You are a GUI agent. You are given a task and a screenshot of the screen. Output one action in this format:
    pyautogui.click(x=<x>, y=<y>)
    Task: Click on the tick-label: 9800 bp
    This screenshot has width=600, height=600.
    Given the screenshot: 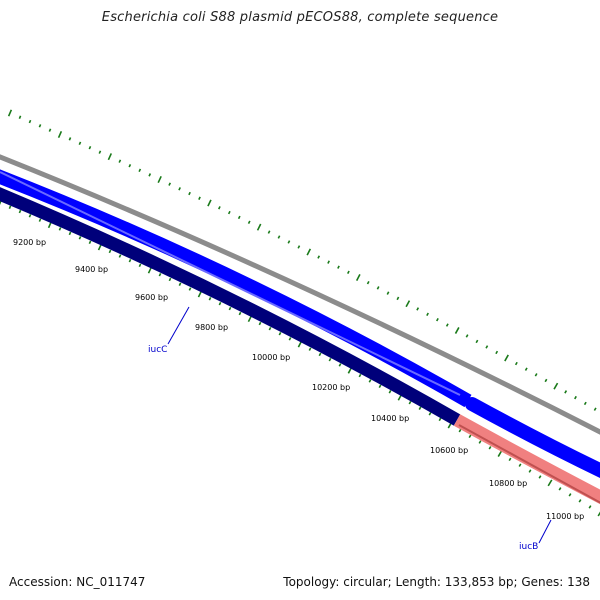 What is the action you would take?
    pyautogui.click(x=211, y=327)
    